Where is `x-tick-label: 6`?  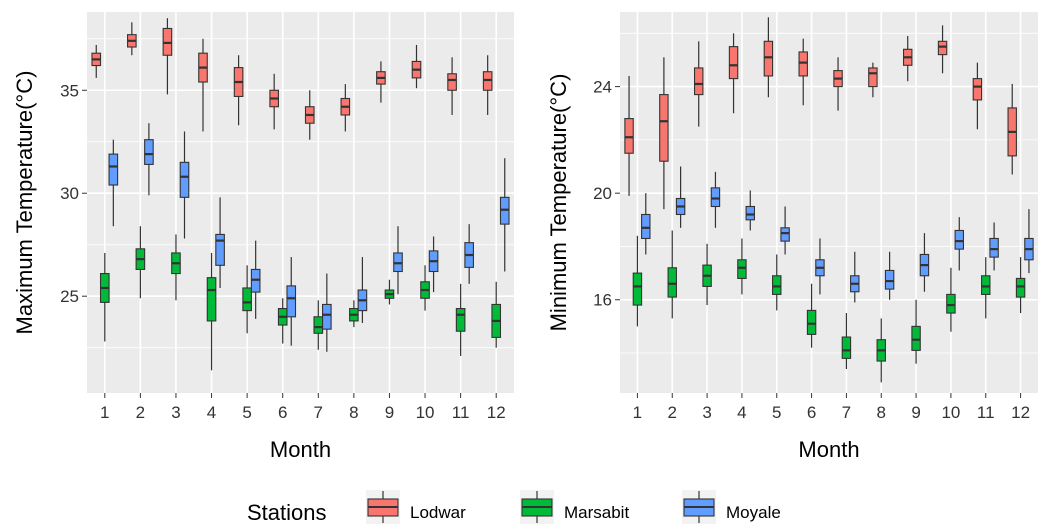 x-tick-label: 6 is located at coordinates (811, 412).